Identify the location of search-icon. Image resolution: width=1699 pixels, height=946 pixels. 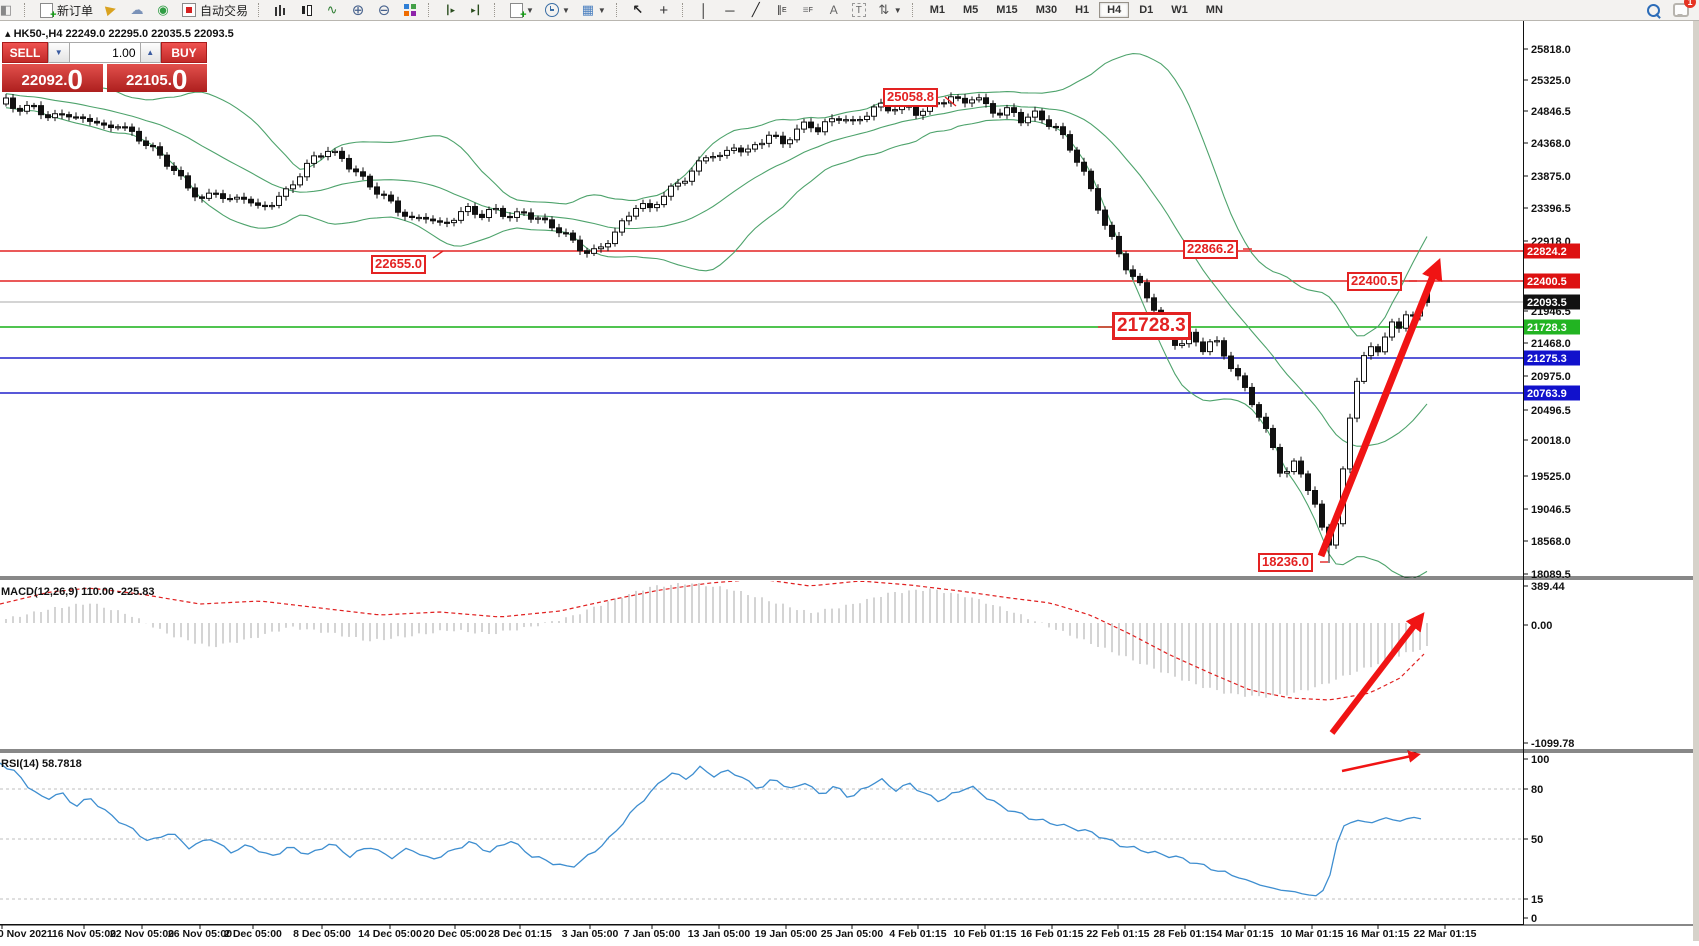
(1653, 10).